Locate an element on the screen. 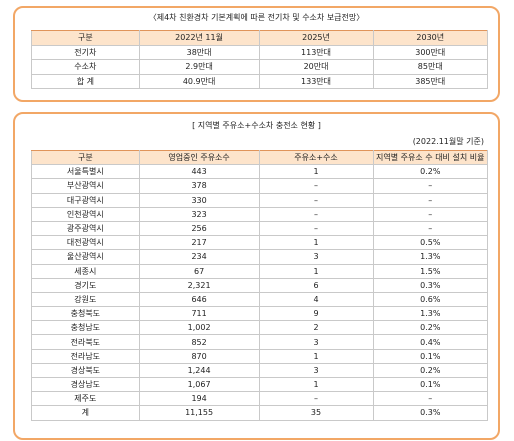 Image resolution: width=514 pixels, height=441 pixels. table-row: 울산광역시 234 3 1.3% is located at coordinates (260, 257).